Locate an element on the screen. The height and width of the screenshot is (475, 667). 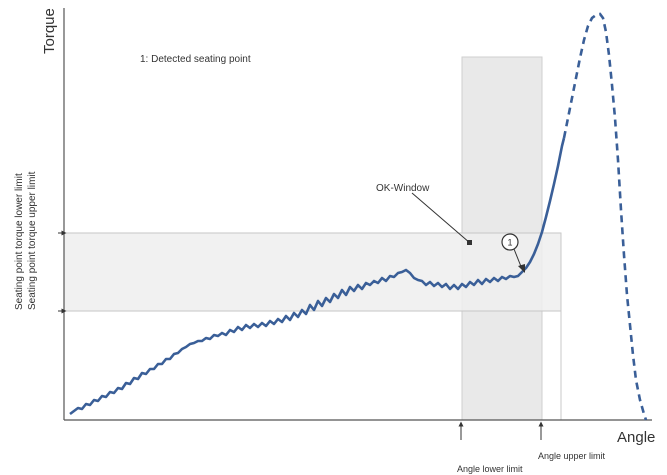
y-axis-title: Torque is located at coordinates (49, 31).